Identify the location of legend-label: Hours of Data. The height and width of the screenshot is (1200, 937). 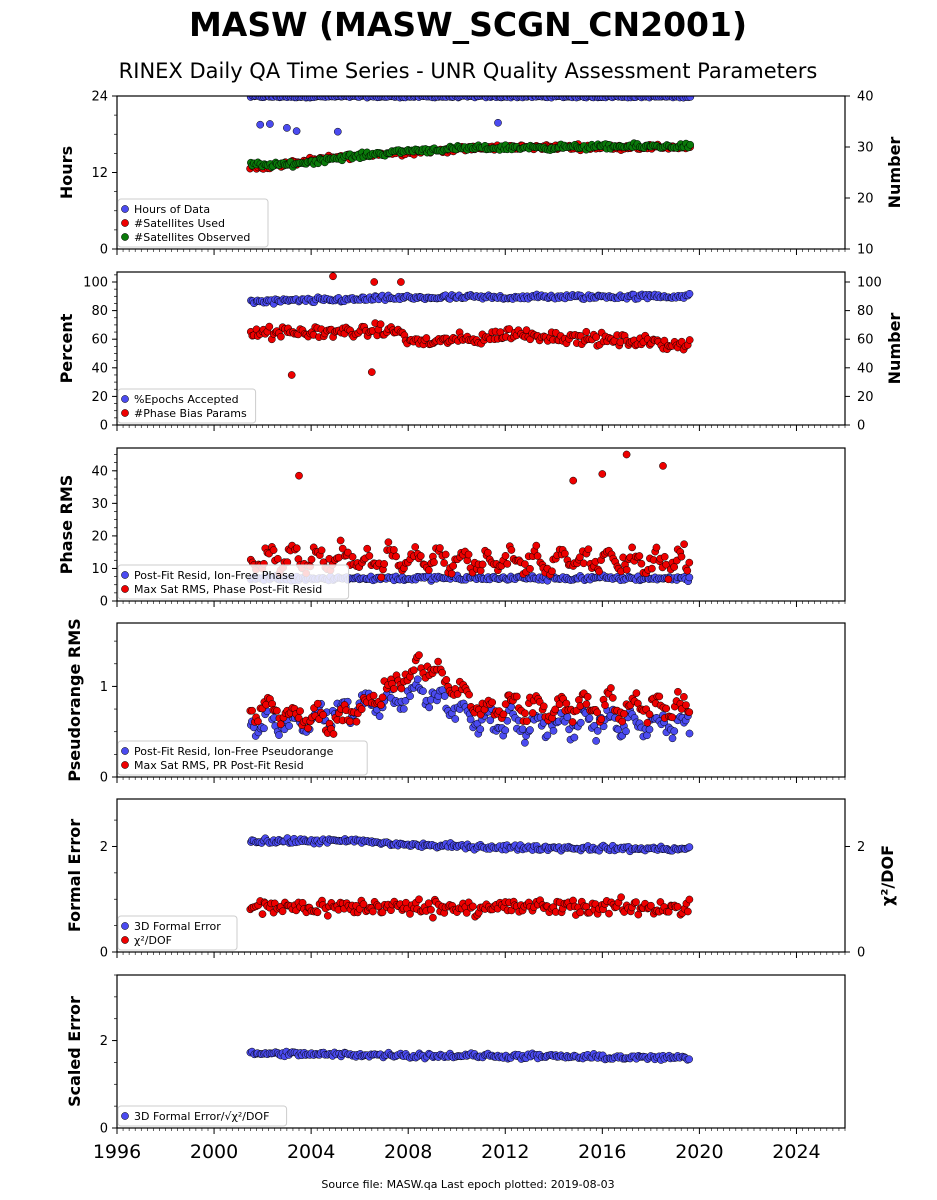
(172, 209).